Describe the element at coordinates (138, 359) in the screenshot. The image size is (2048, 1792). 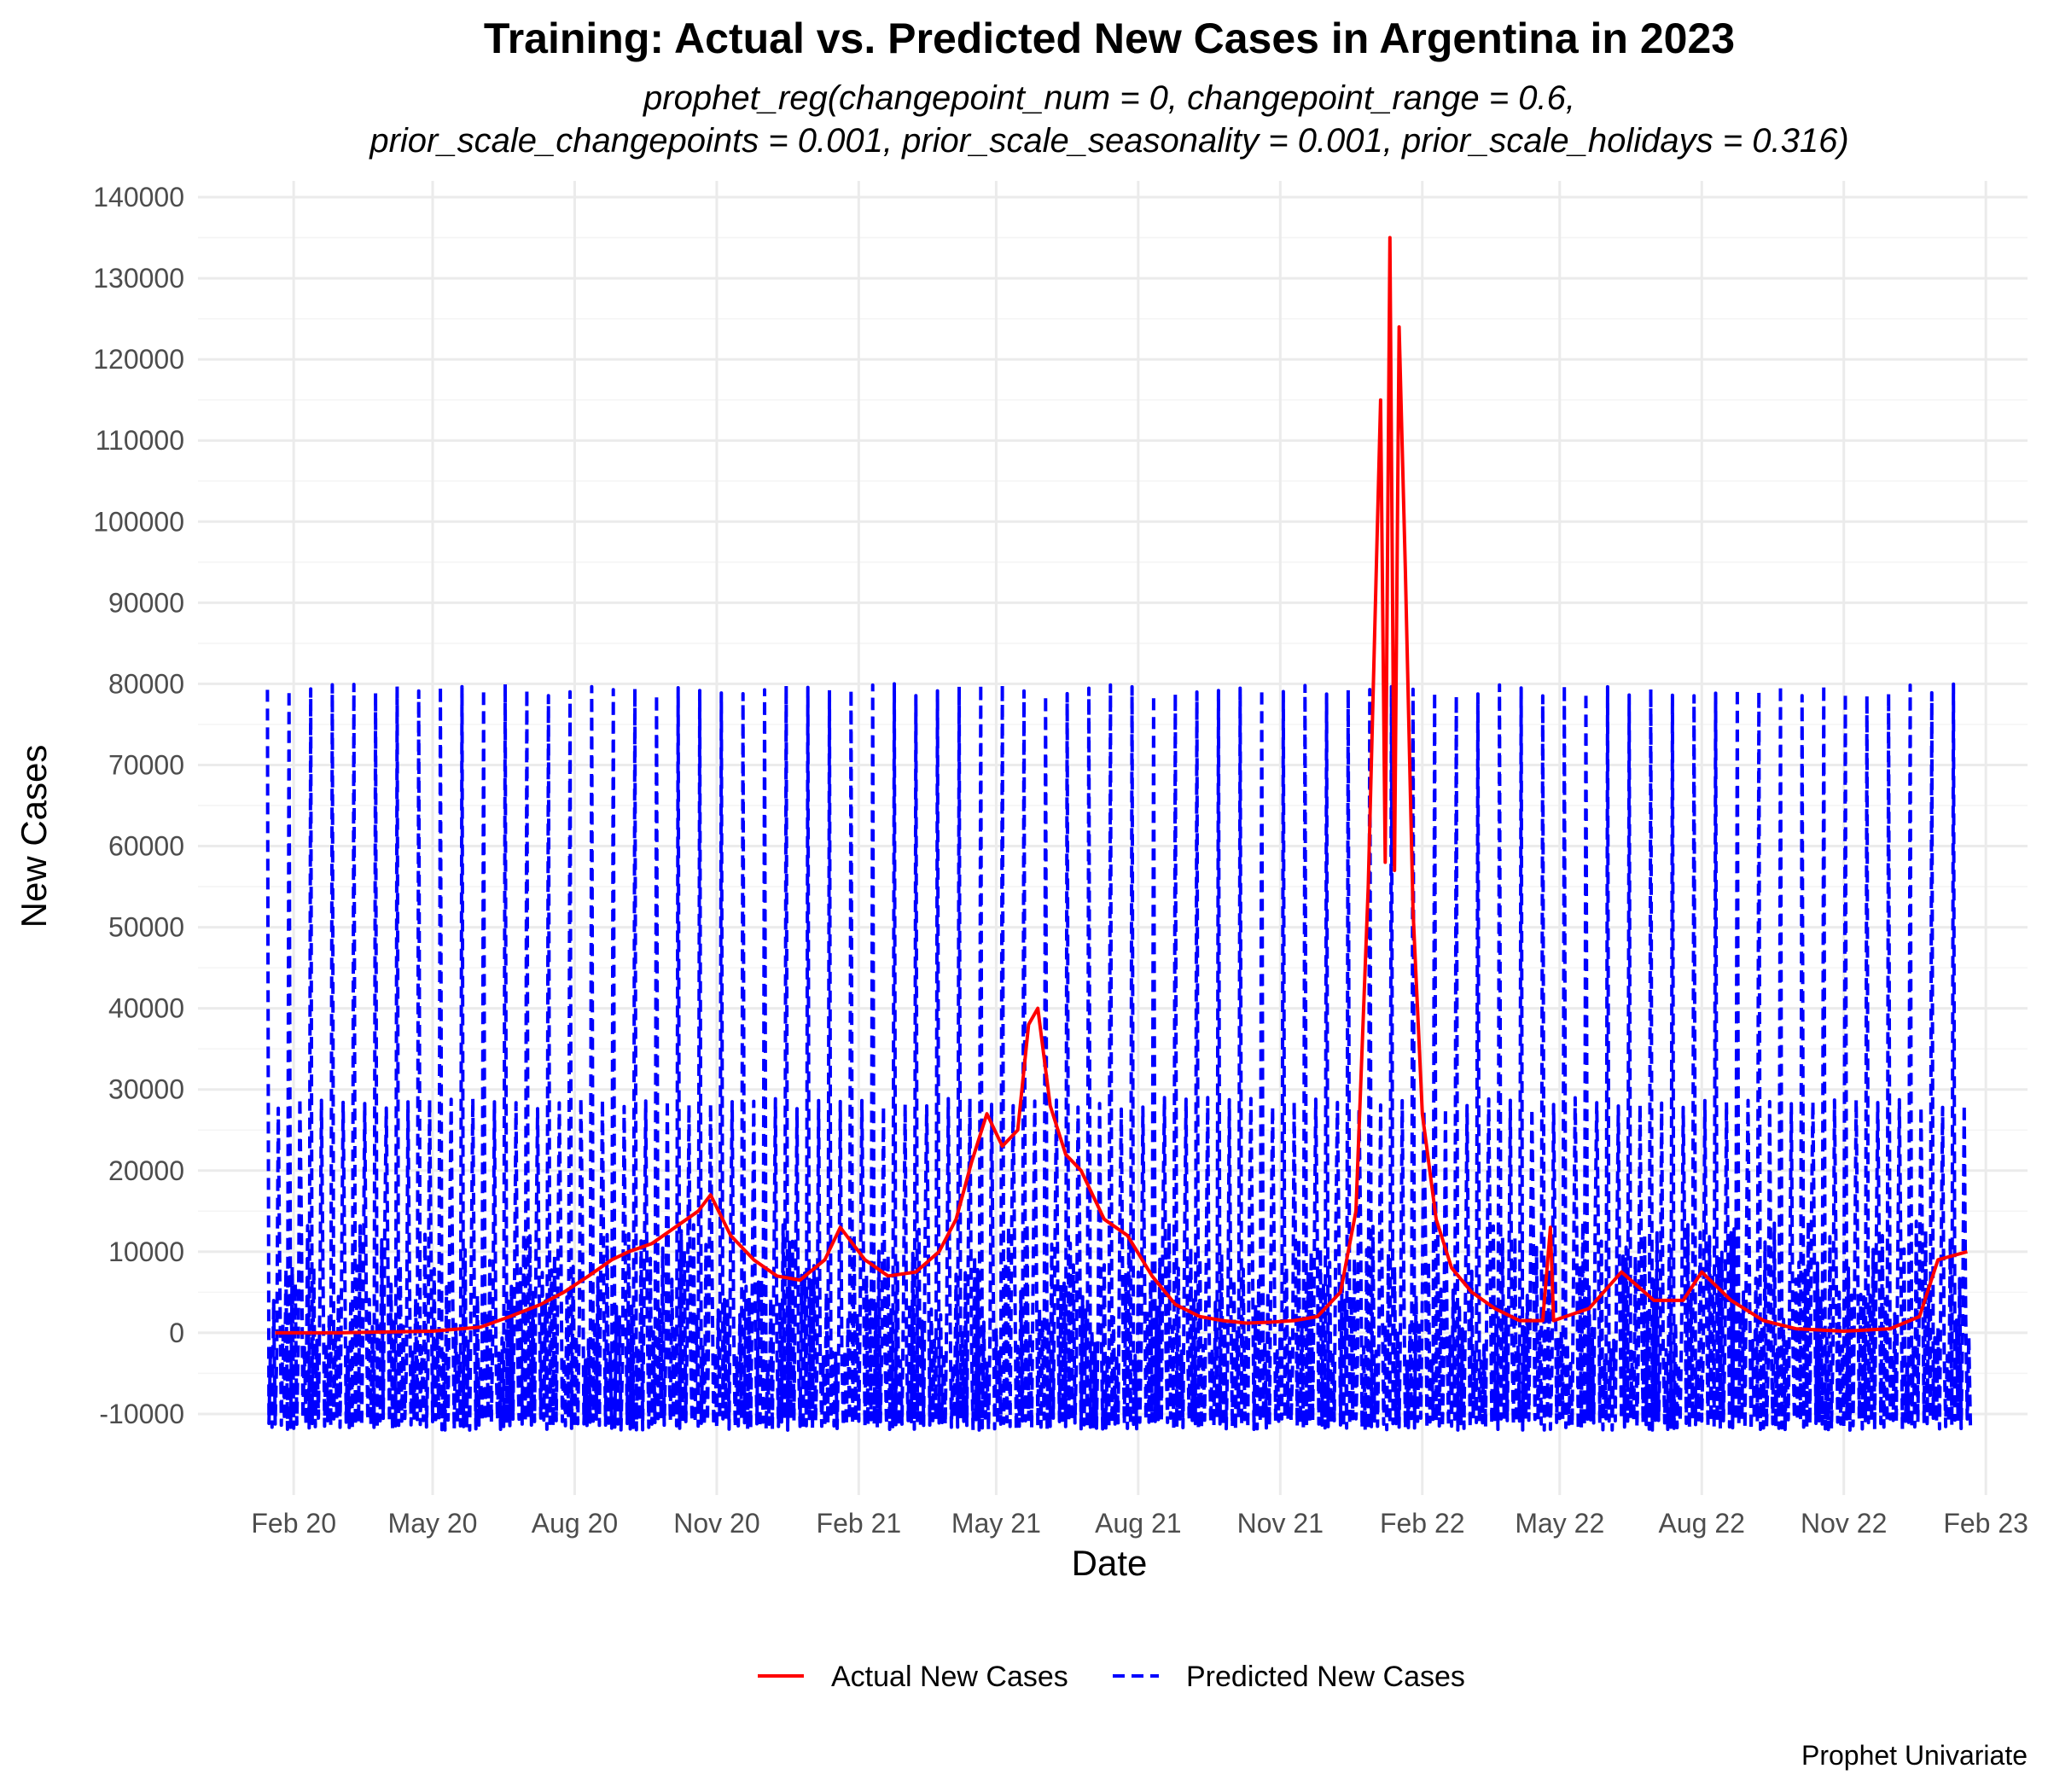
I see `y-tick-label: 120000` at that location.